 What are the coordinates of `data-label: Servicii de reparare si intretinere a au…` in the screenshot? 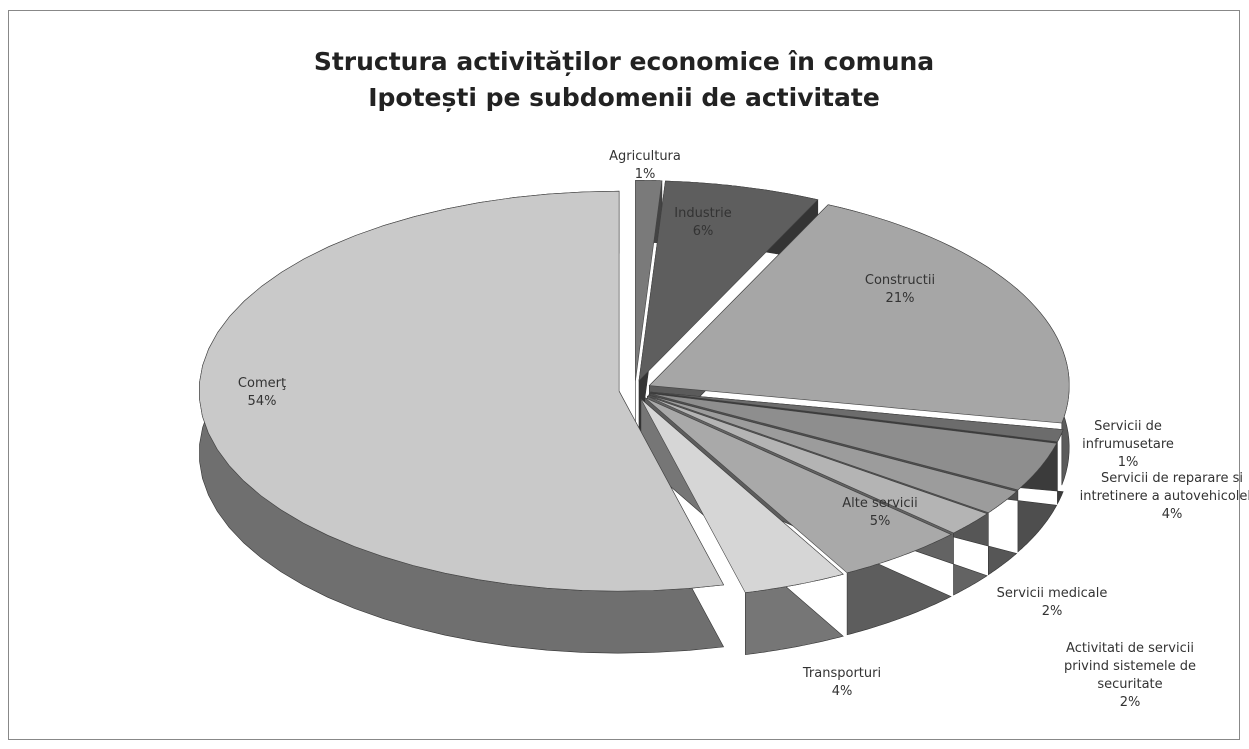 It's located at (1163, 497).